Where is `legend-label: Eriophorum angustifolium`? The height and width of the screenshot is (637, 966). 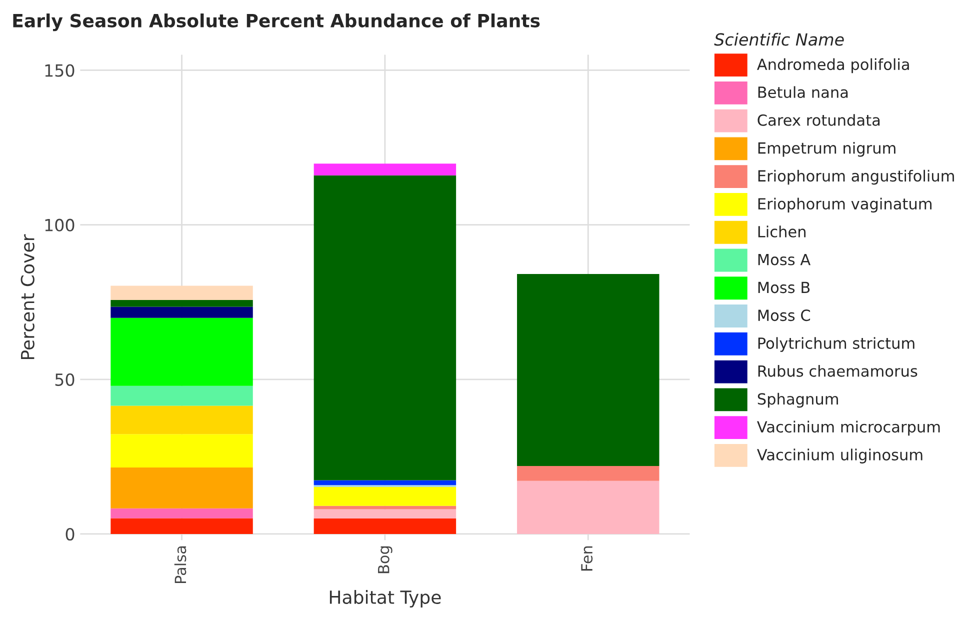
legend-label: Eriophorum angustifolium is located at coordinates (856, 177).